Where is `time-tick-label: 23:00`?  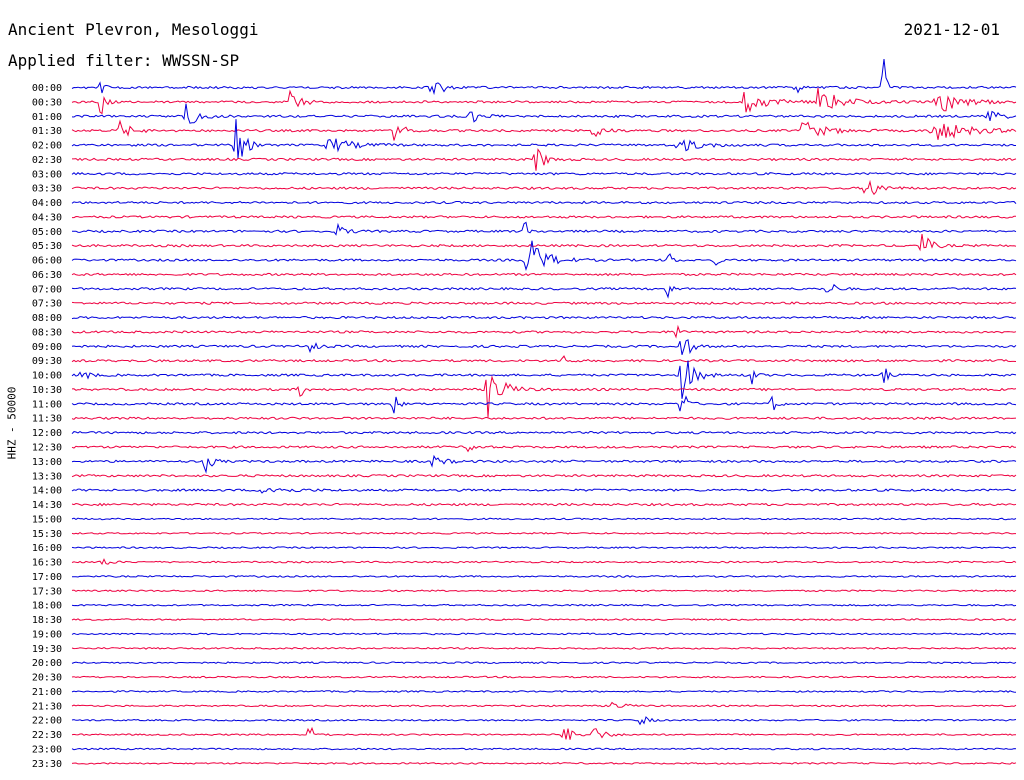
time-tick-label: 23:00 is located at coordinates (47, 749).